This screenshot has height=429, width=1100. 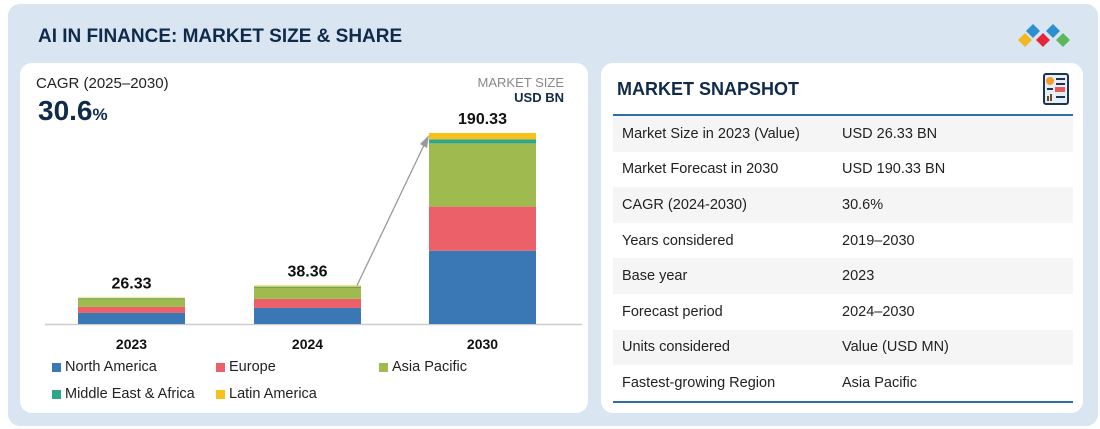 I want to click on table-row: Market Size in 2023 (Value) USD 26.33 BN, so click(x=843, y=134).